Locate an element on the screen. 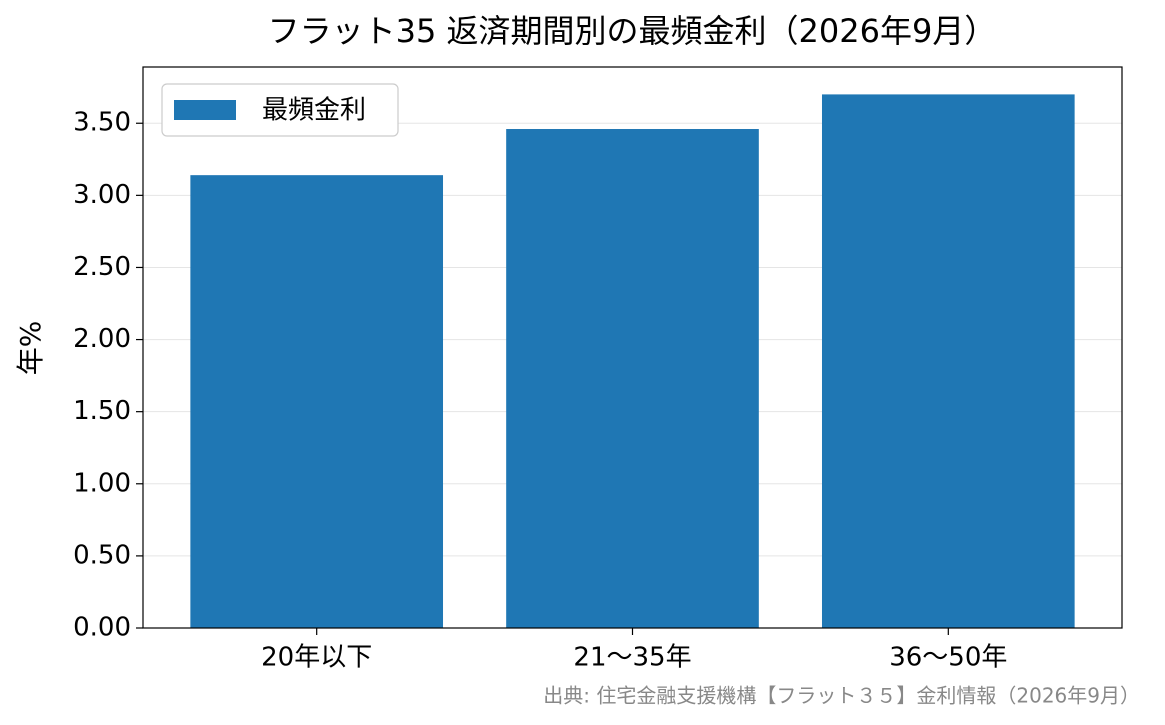  legend-box is located at coordinates (280, 110).